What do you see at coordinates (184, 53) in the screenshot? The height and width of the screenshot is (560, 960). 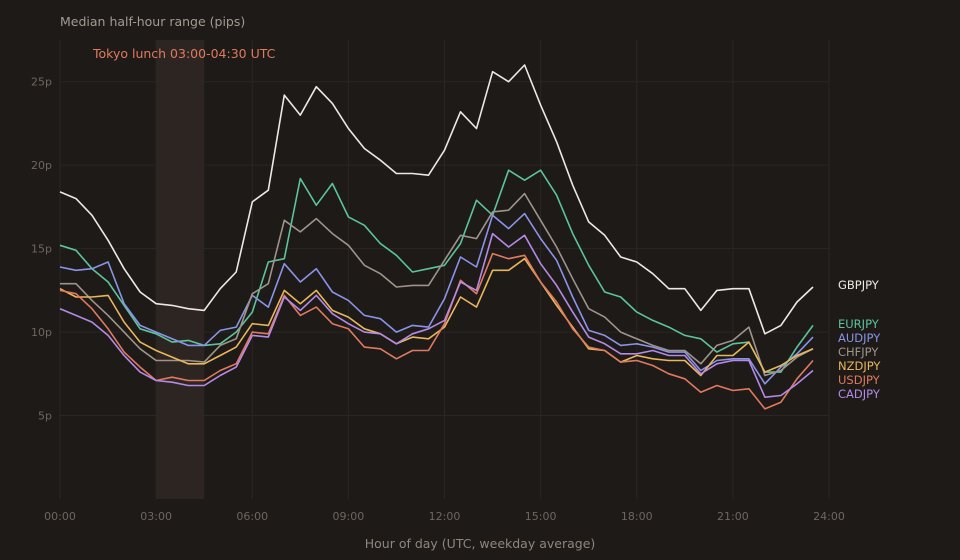 I see `annotation-label: Tokyo lunch 03:00-04:30 UTC` at bounding box center [184, 53].